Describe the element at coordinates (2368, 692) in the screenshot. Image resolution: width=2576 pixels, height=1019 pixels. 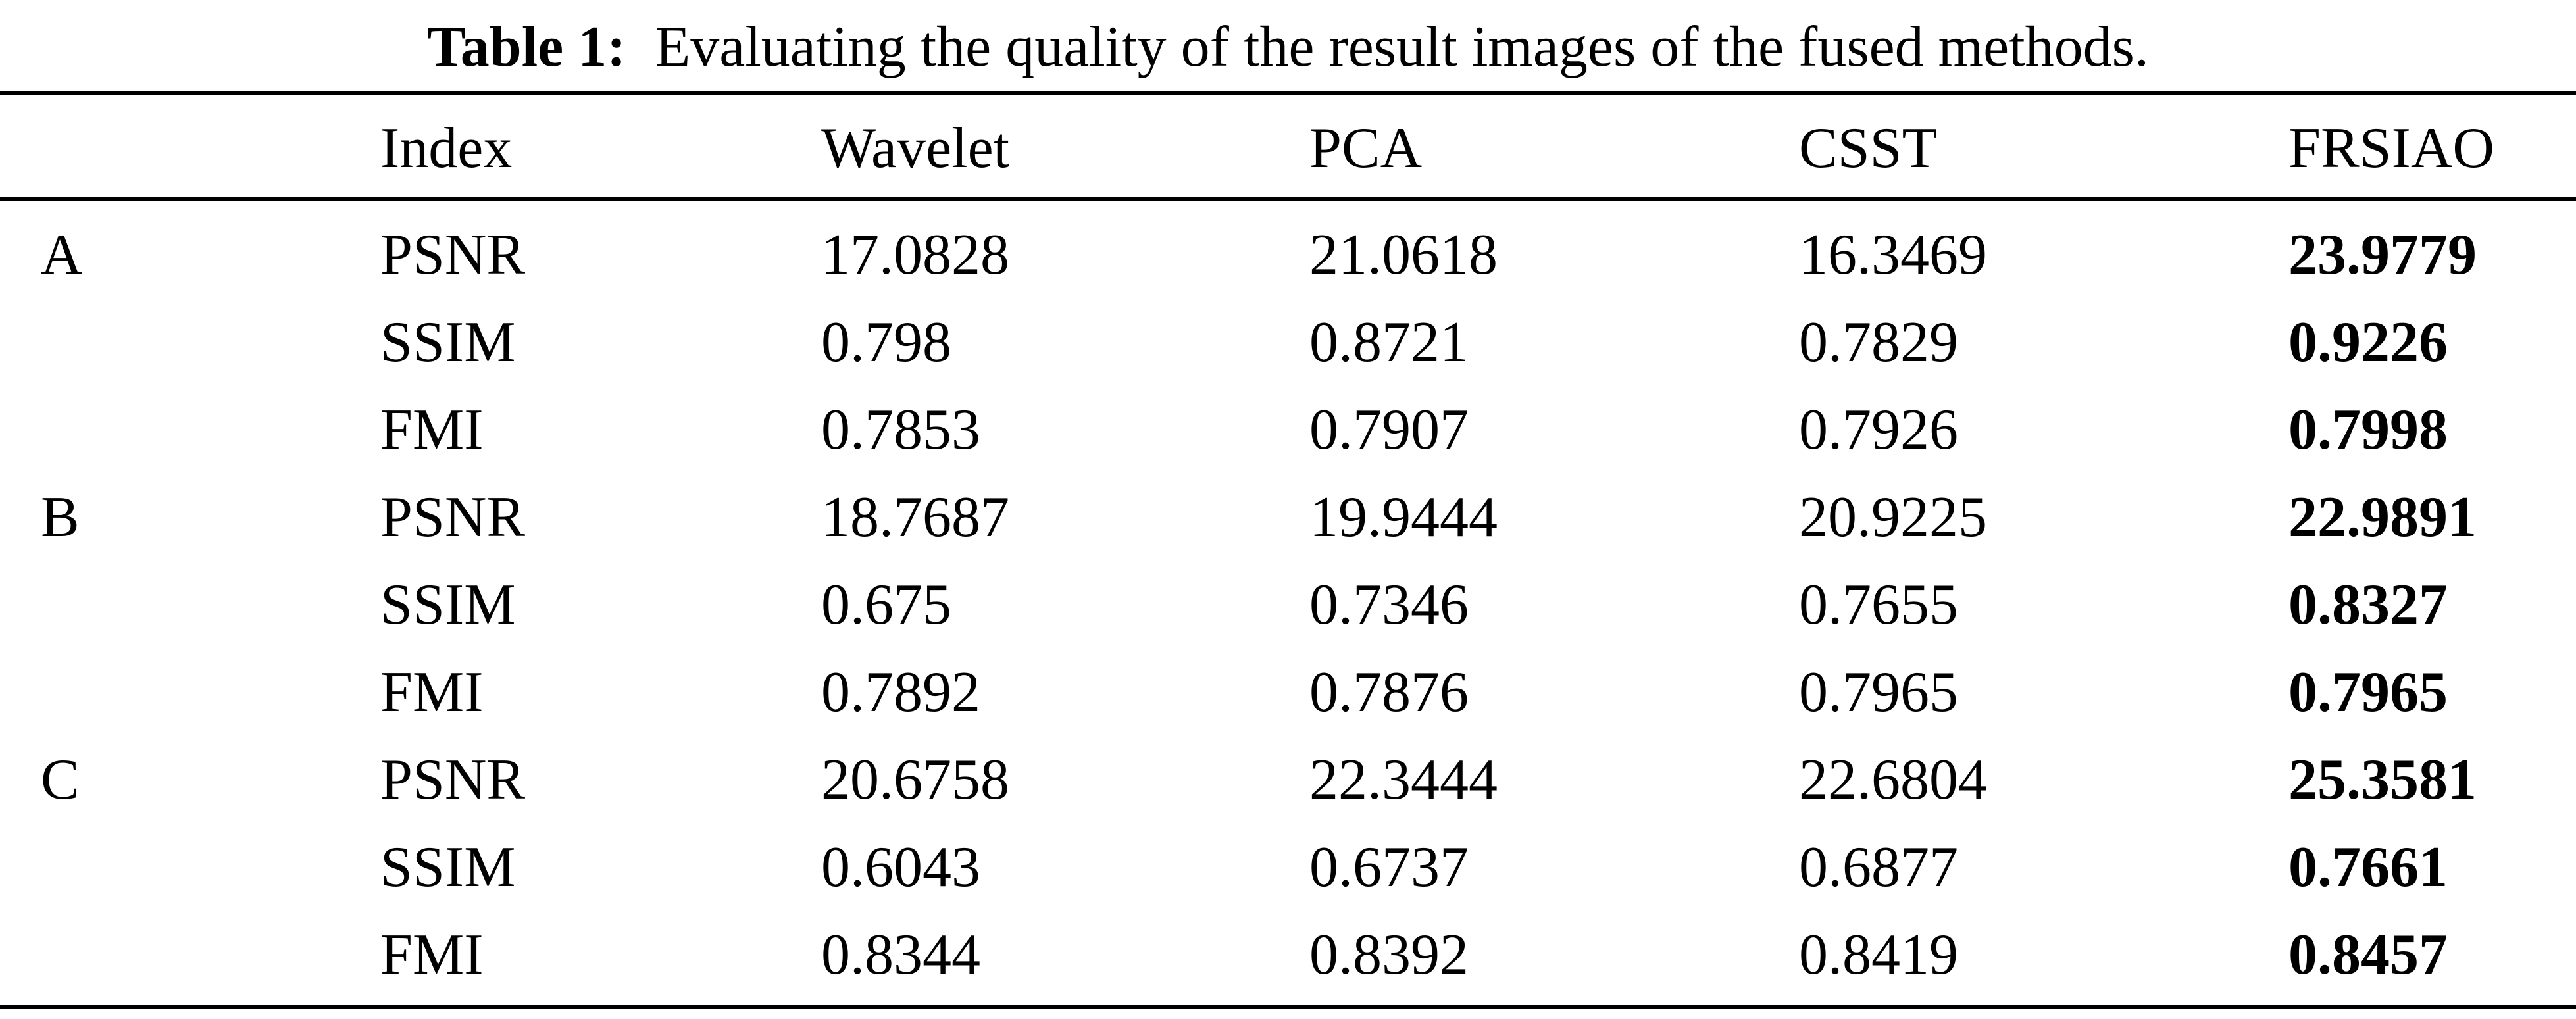
I see `cell-frsiao: 0.7965` at that location.